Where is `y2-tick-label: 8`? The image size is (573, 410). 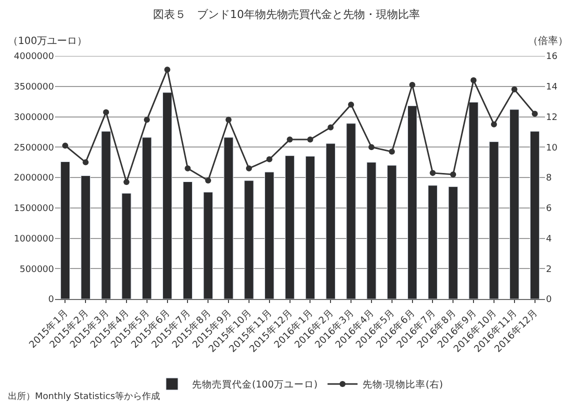 y2-tick-label: 8 is located at coordinates (549, 179).